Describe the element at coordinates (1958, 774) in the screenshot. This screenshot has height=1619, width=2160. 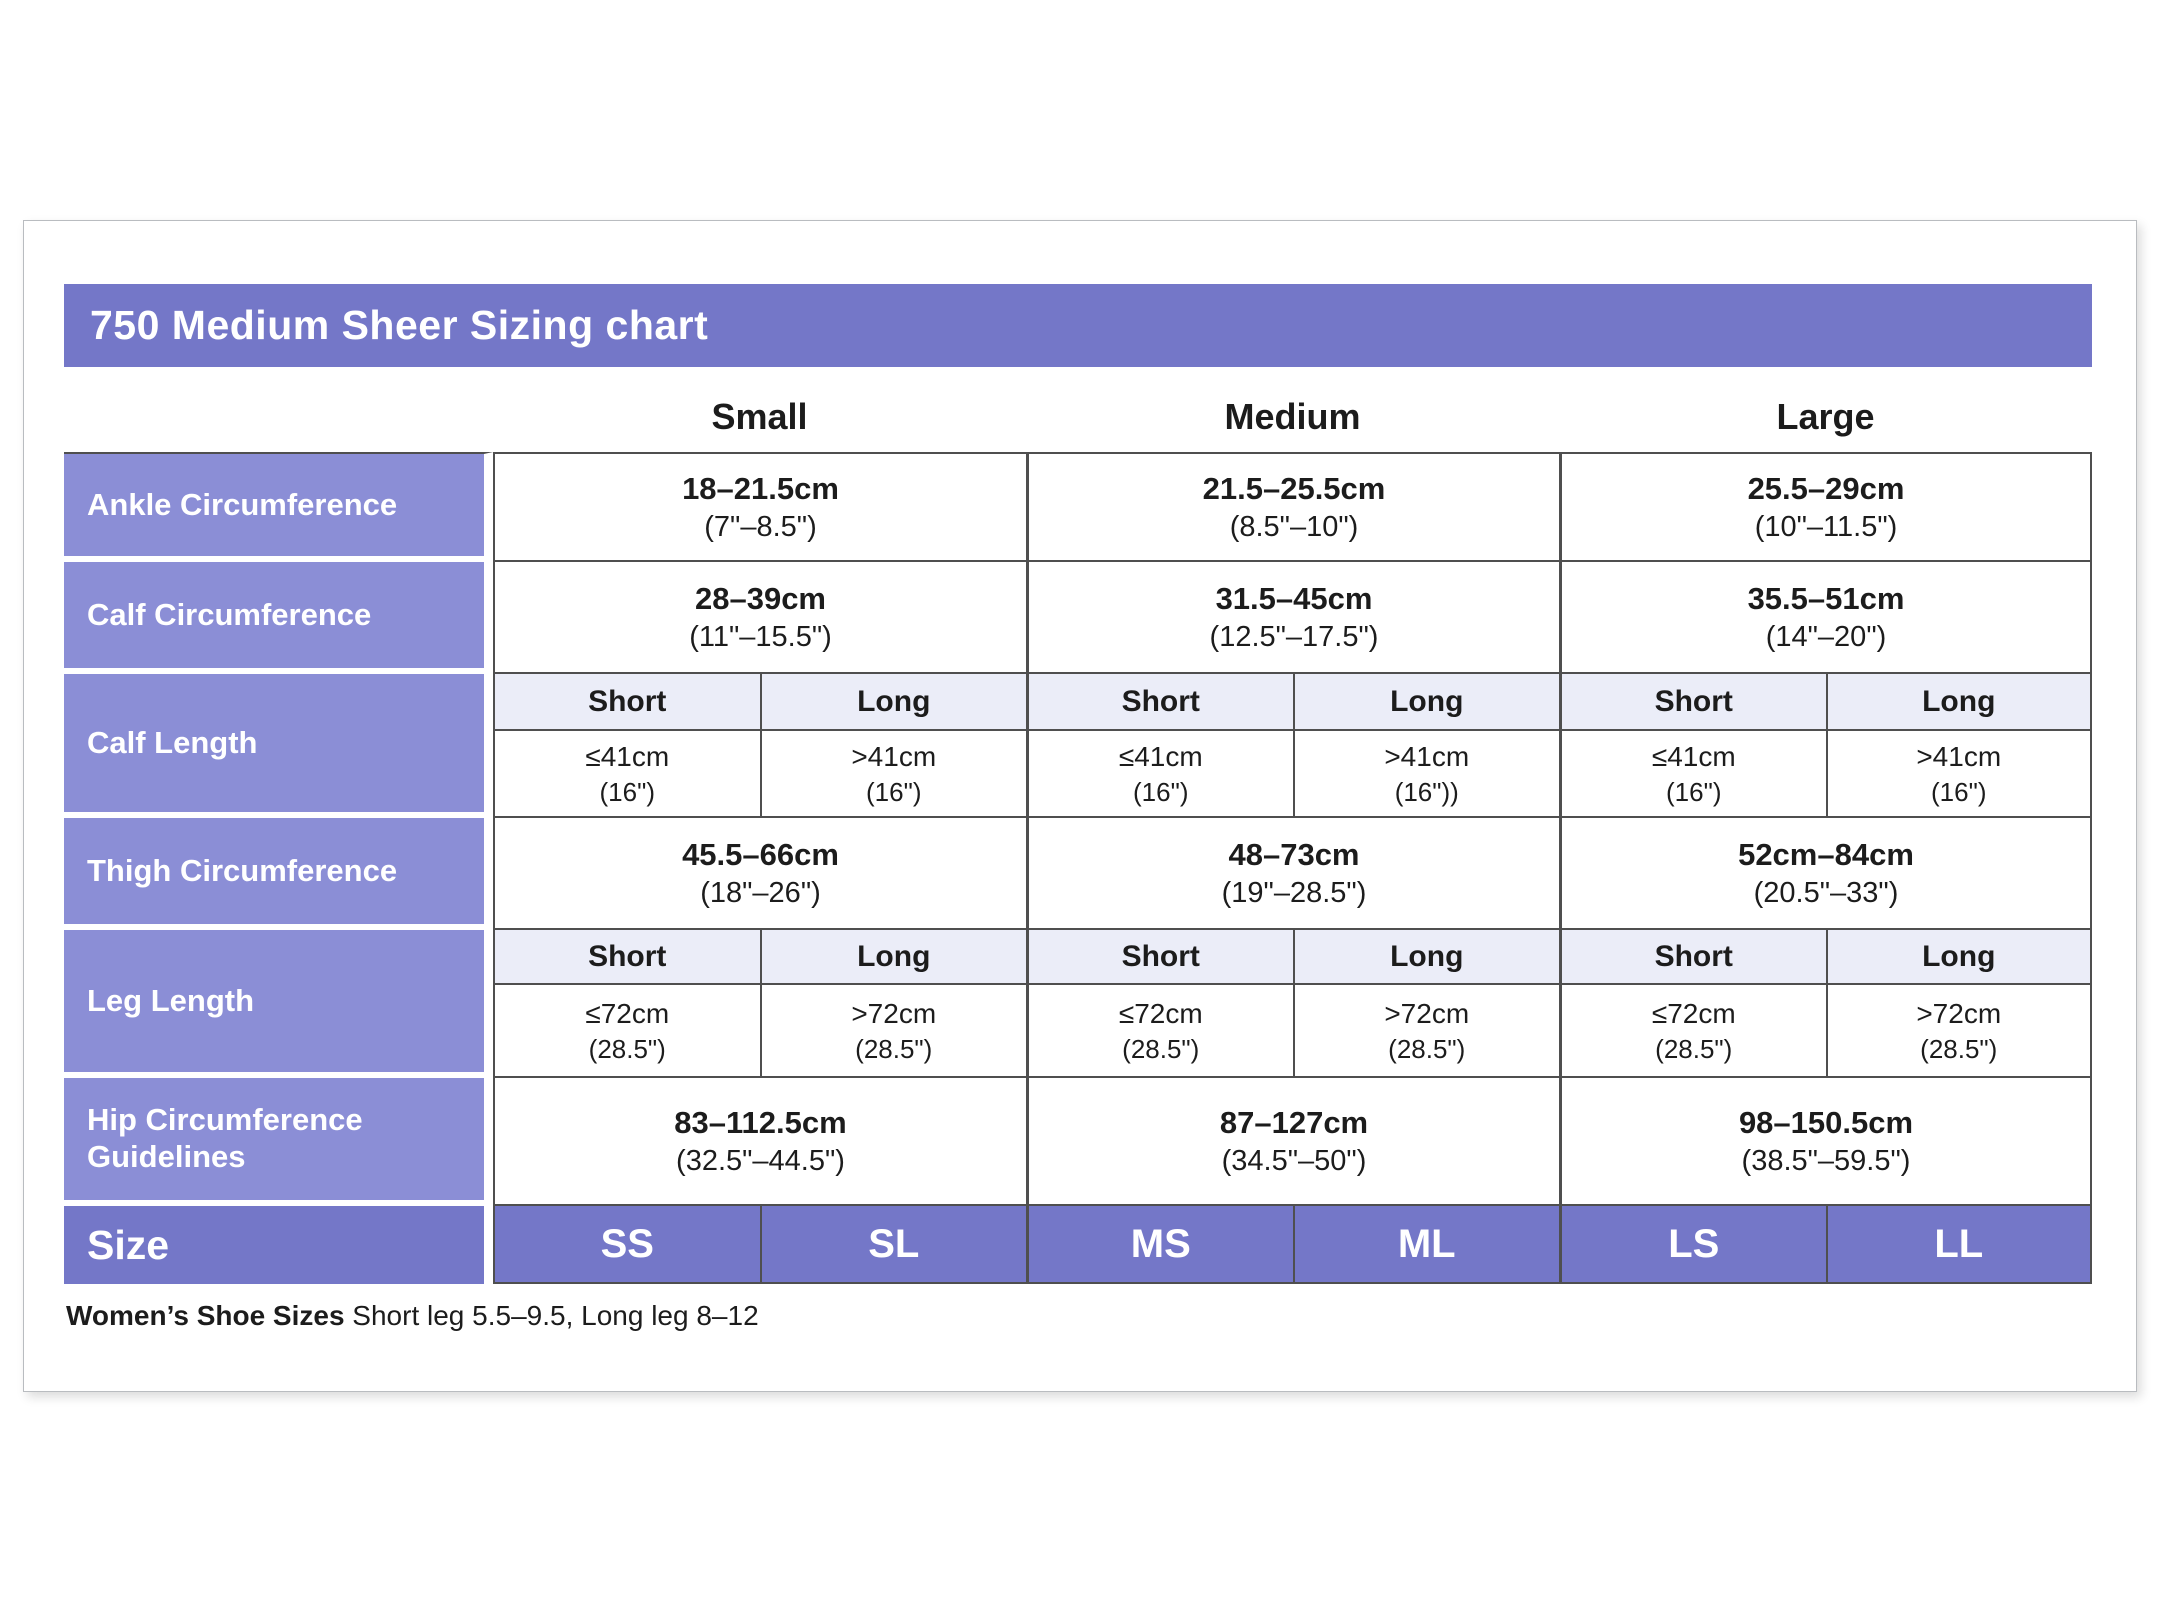
I see `cell-calf-length-large-long: >41cm (16")` at that location.